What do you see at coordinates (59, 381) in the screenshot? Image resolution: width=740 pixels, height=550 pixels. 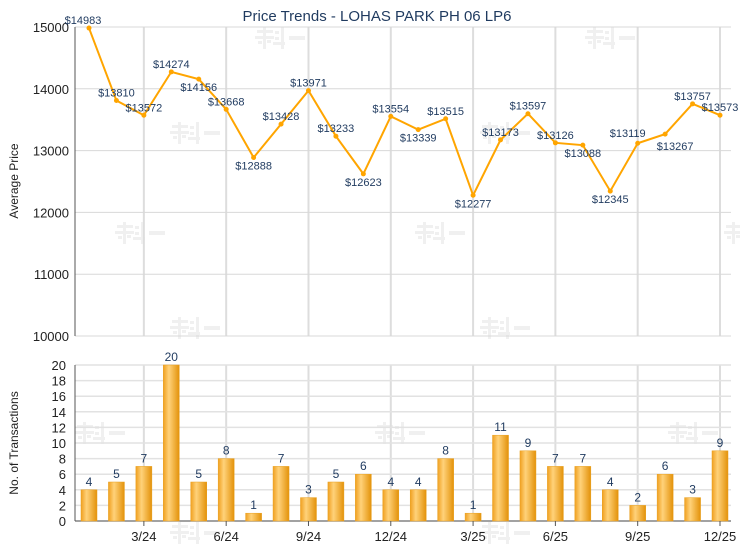 I see `y-tick-label: 18` at bounding box center [59, 381].